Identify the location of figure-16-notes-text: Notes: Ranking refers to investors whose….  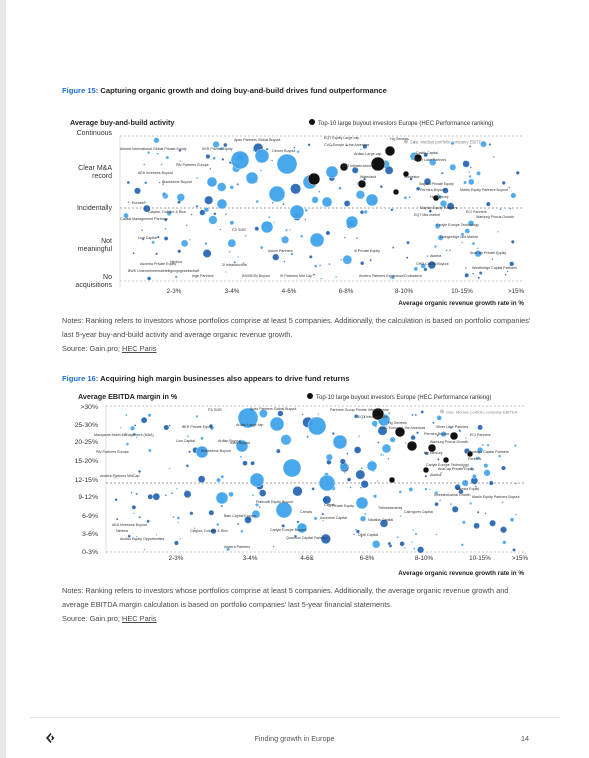
(285, 597).